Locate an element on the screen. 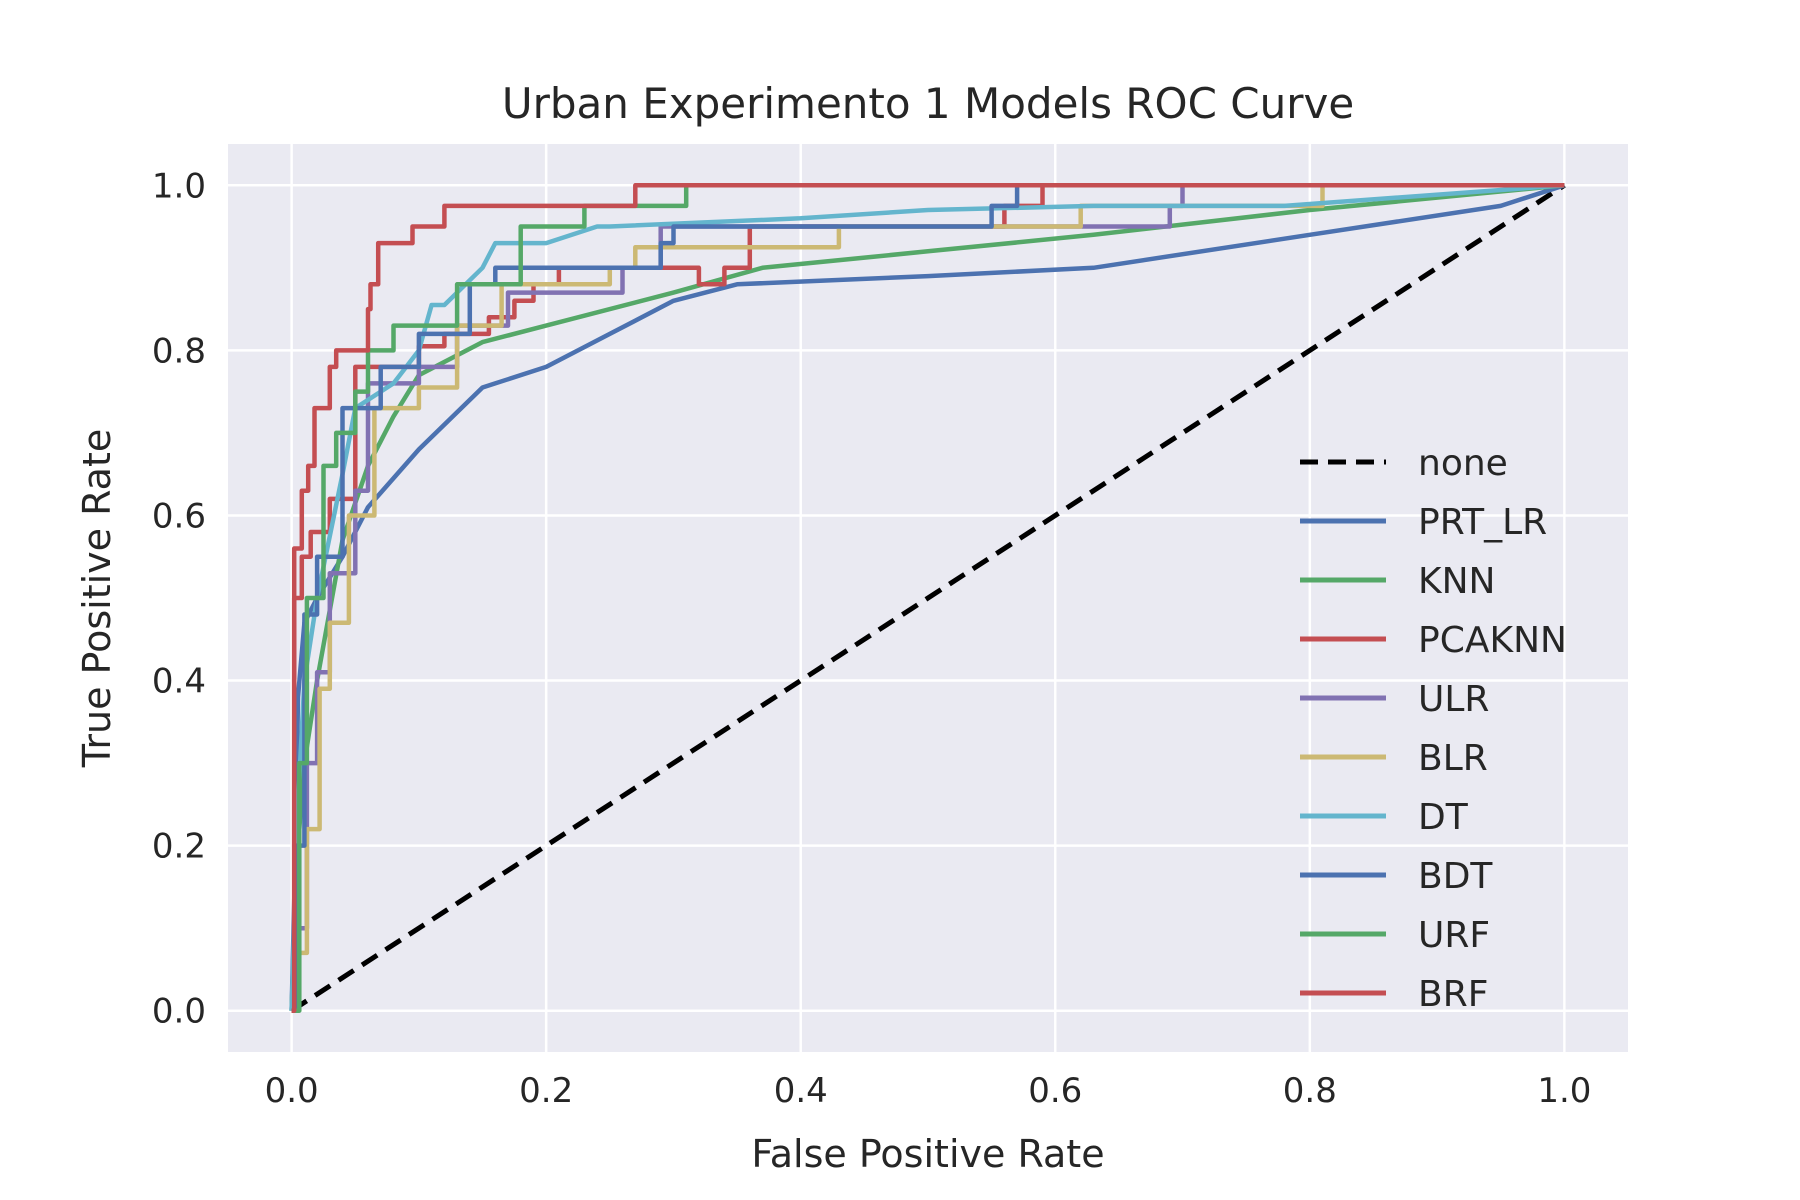  y-tick-label: 0.4 is located at coordinates (179, 682).